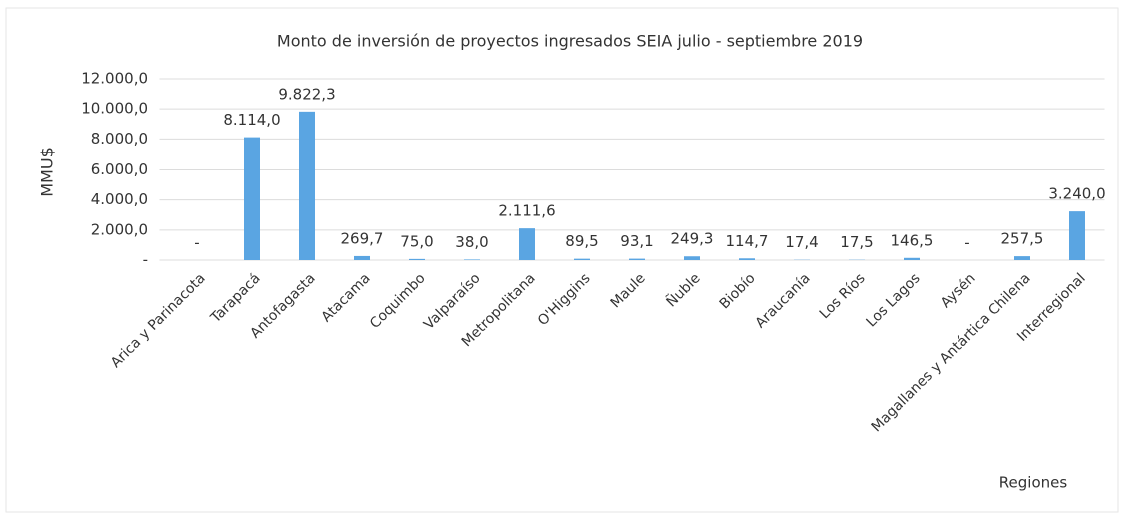  What do you see at coordinates (471, 242) in the screenshot?
I see `value-label: 38,0` at bounding box center [471, 242].